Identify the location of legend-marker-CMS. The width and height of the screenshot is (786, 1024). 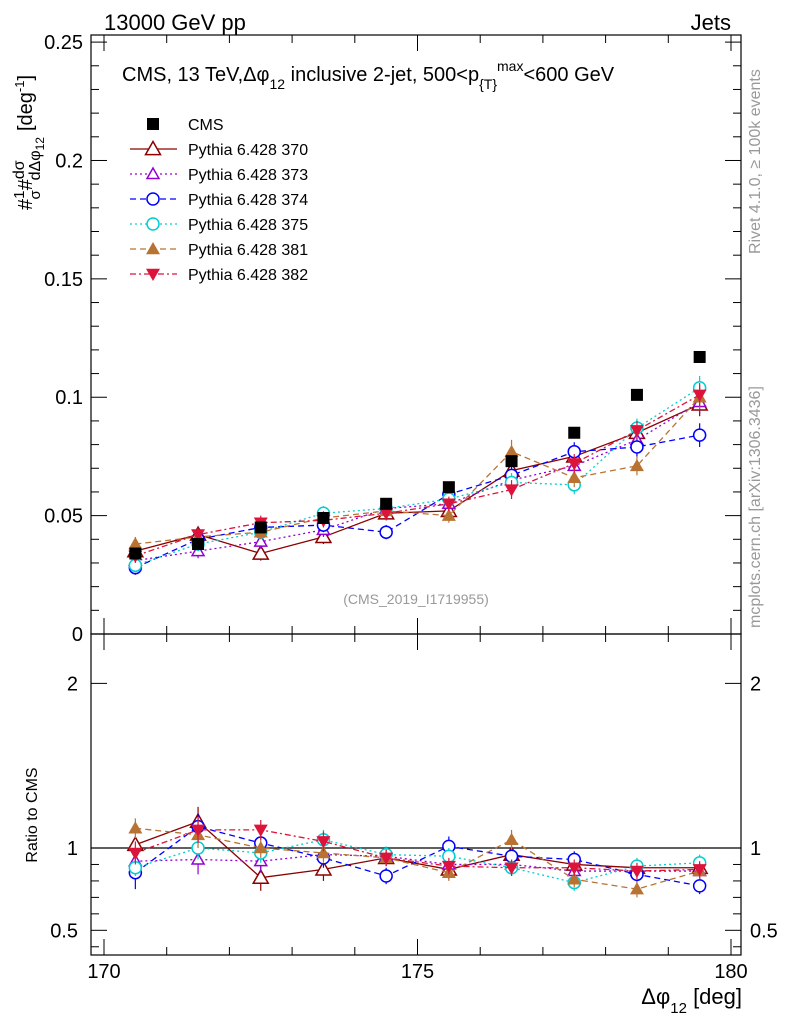
(153, 124).